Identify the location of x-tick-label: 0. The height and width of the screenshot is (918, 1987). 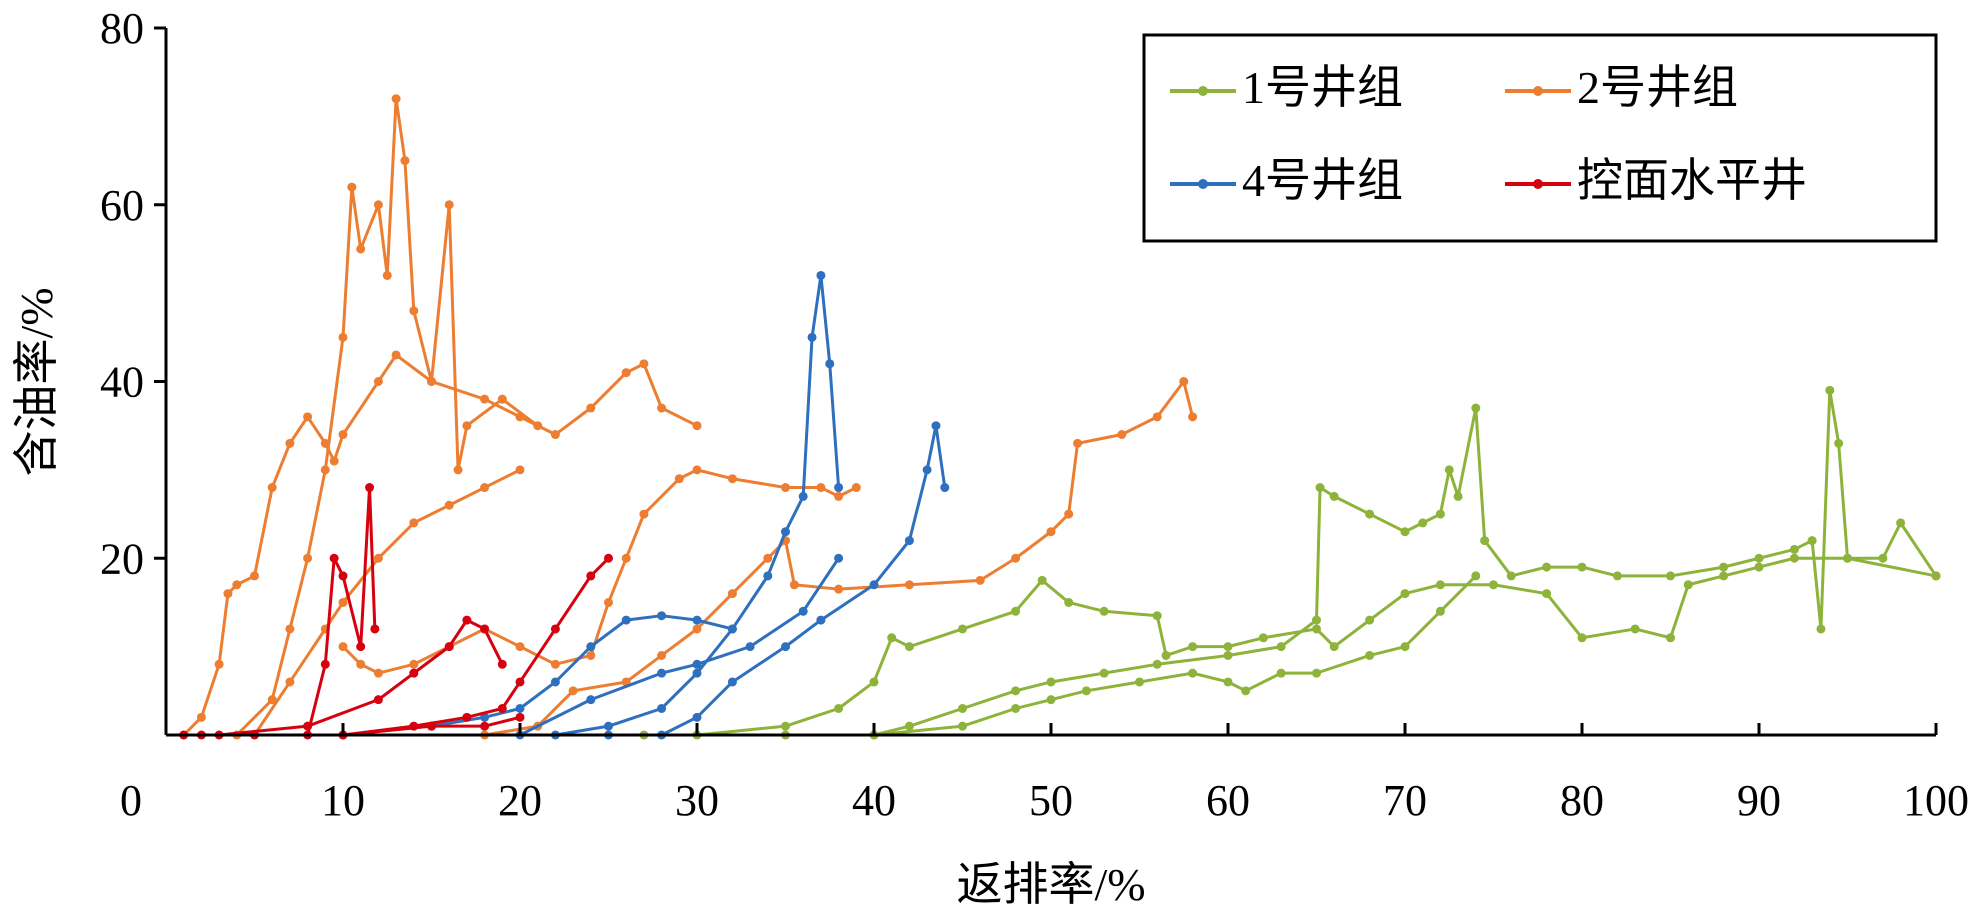
(131, 800).